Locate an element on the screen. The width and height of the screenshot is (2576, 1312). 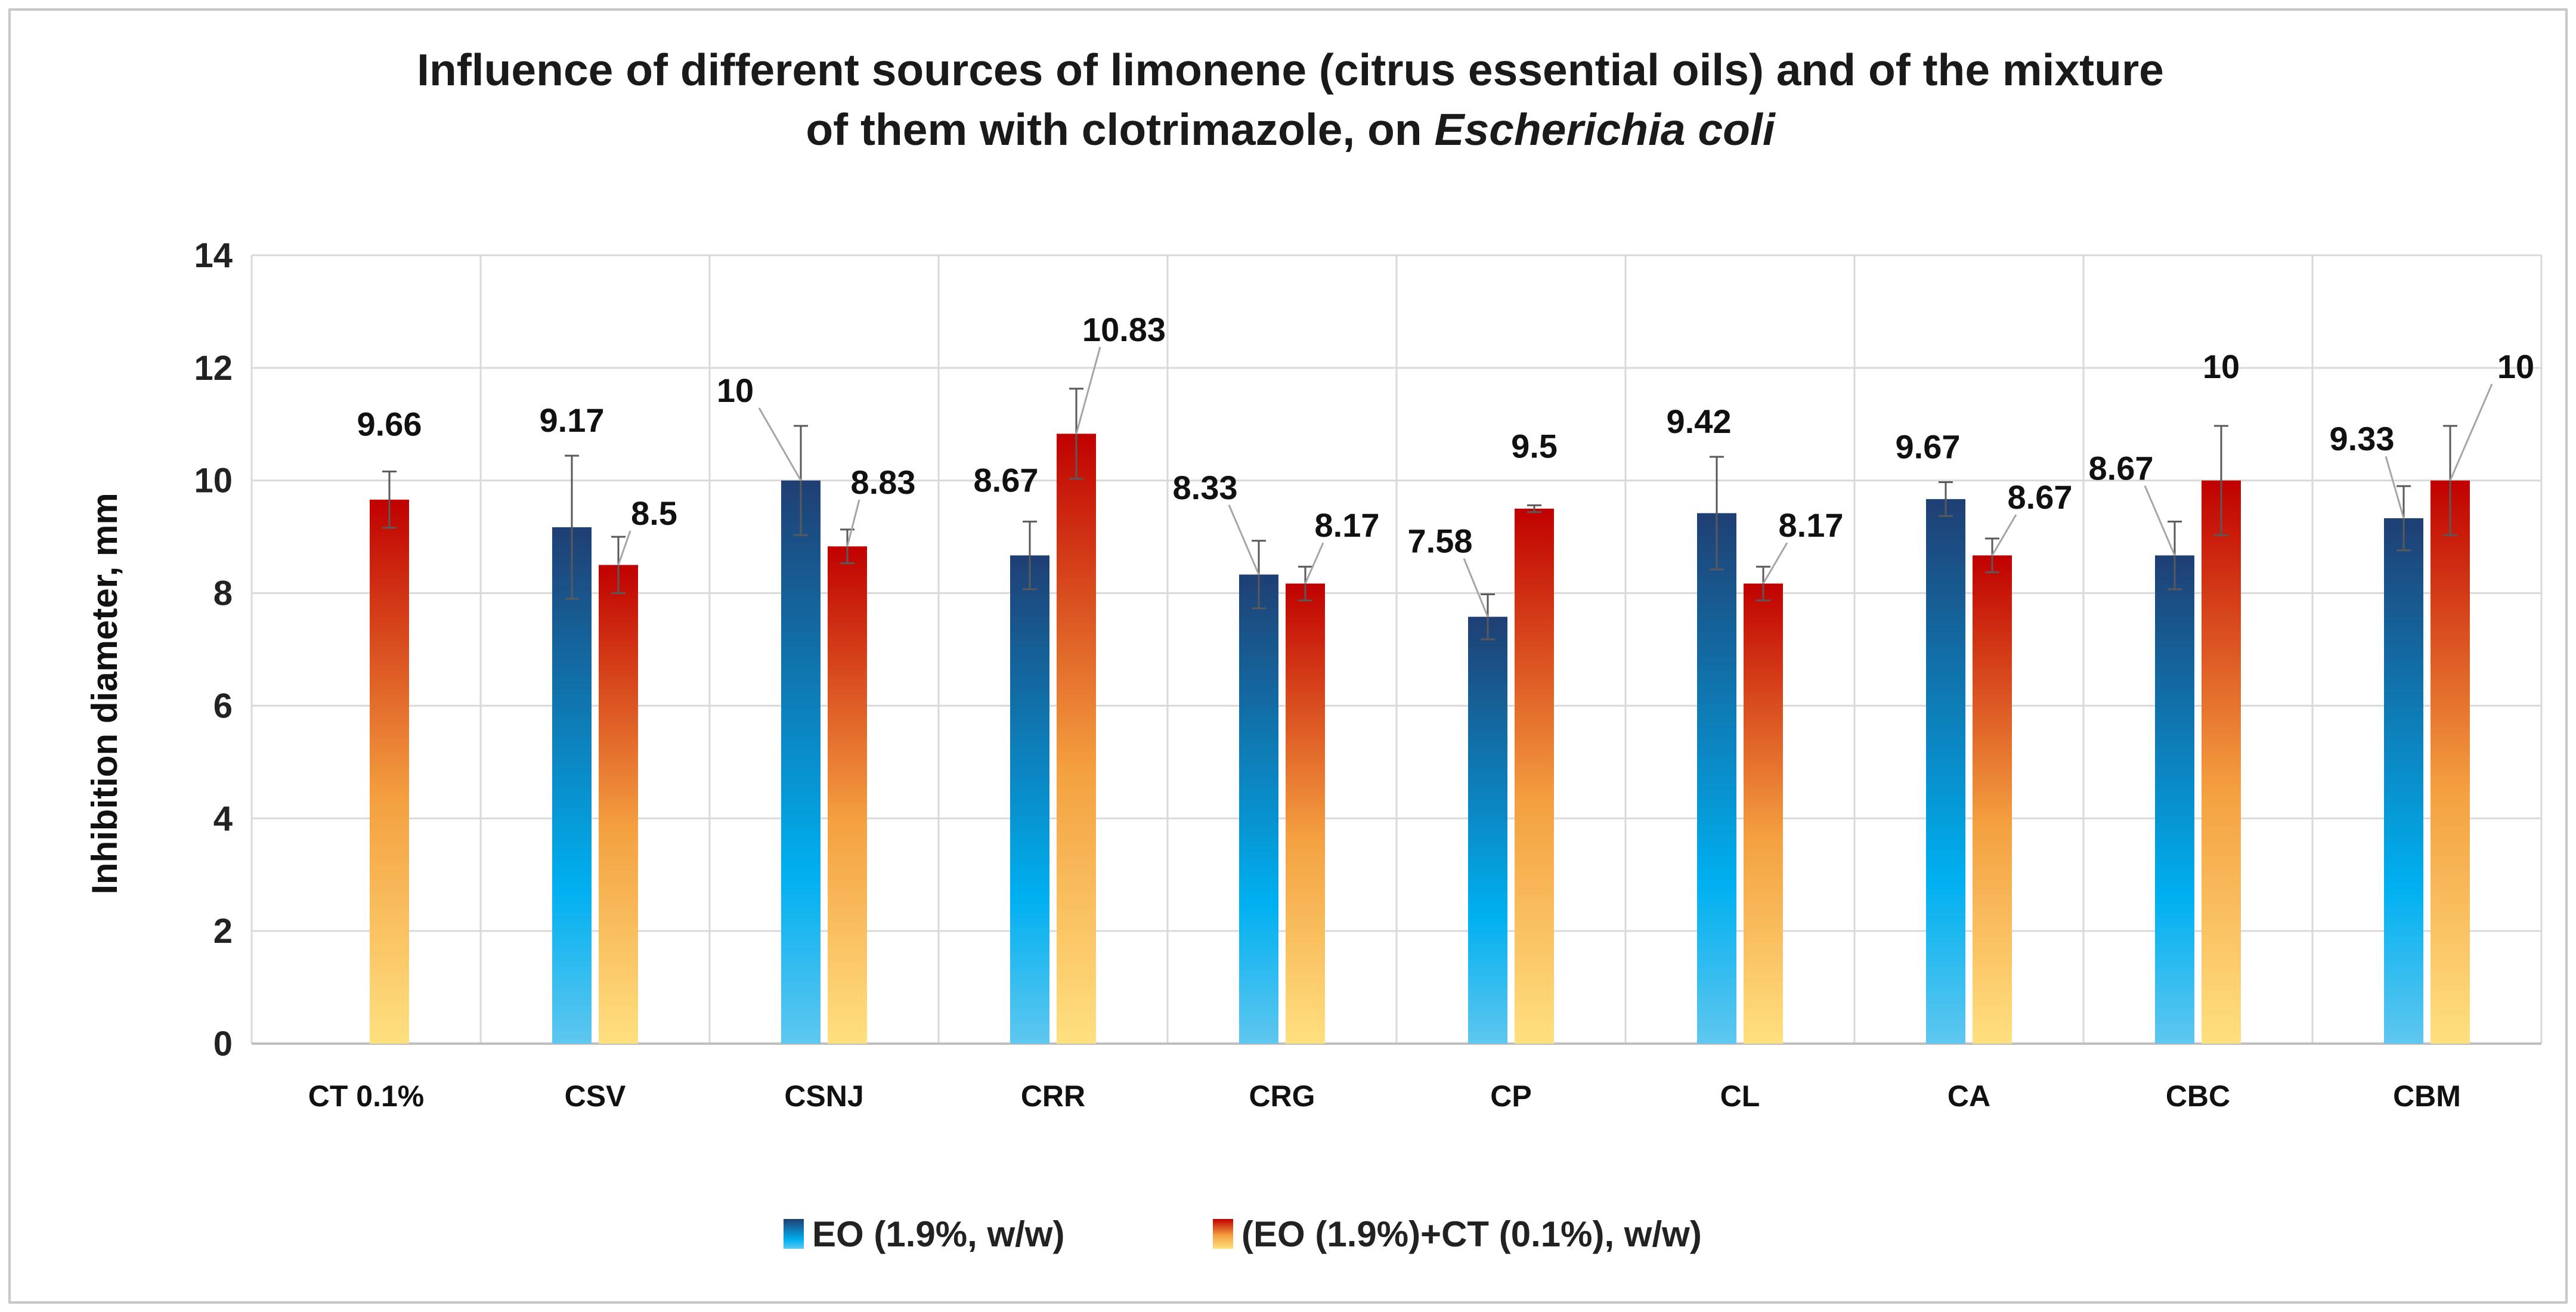
y-tick-label-4: 4 is located at coordinates (223, 818).